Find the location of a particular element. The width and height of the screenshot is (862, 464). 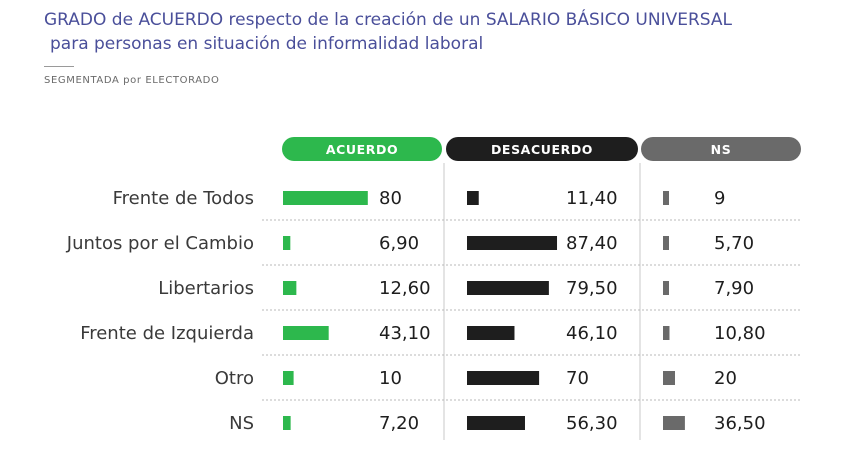

legend-ns: NS is located at coordinates (721, 149).